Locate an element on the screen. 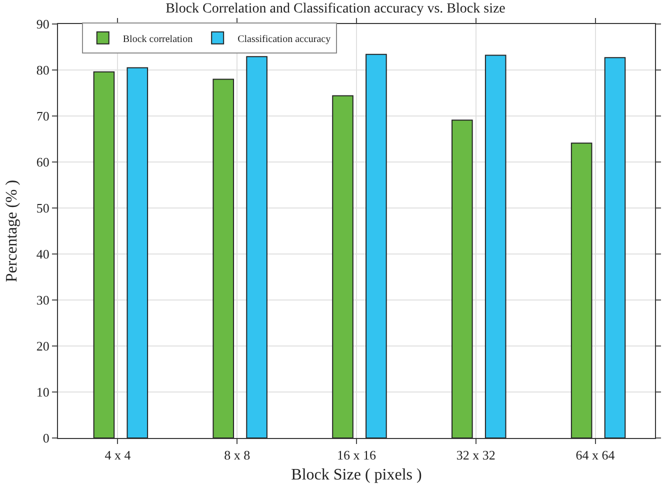 The height and width of the screenshot is (490, 671). y-axis-title: Percentage (% ) is located at coordinates (11, 231).